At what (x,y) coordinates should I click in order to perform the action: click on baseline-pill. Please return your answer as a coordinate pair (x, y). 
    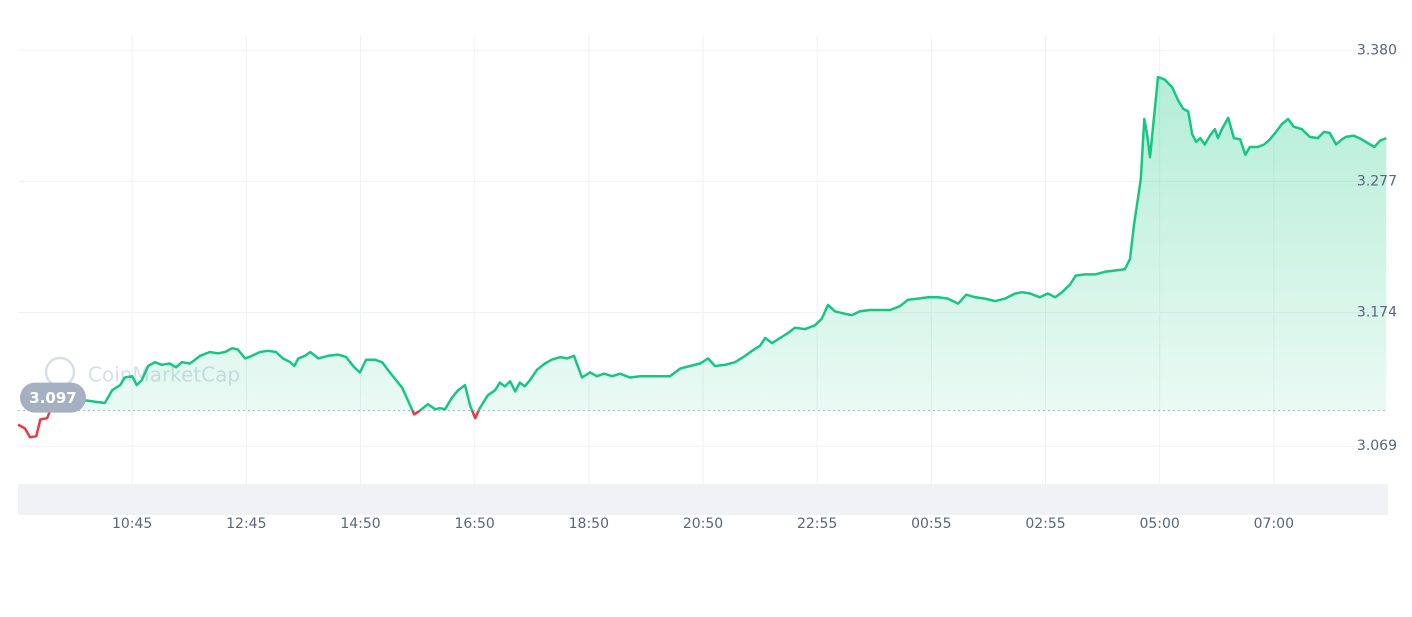
    Looking at the image, I should click on (53, 397).